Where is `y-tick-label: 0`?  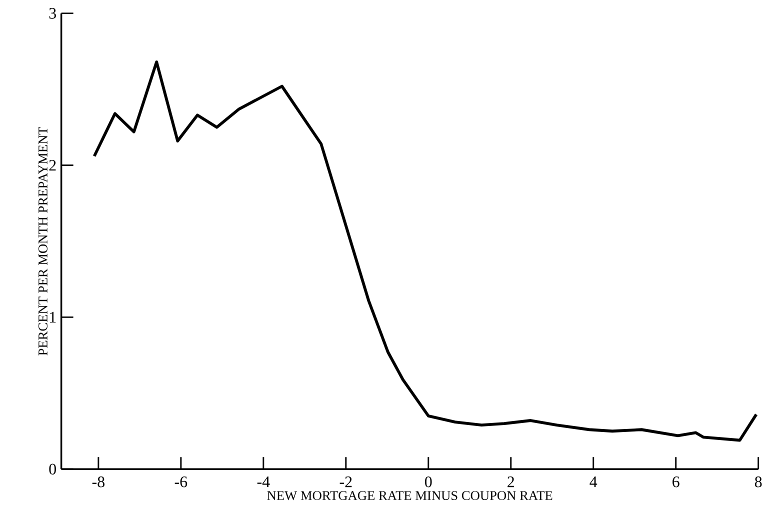
y-tick-label: 0 is located at coordinates (52, 469).